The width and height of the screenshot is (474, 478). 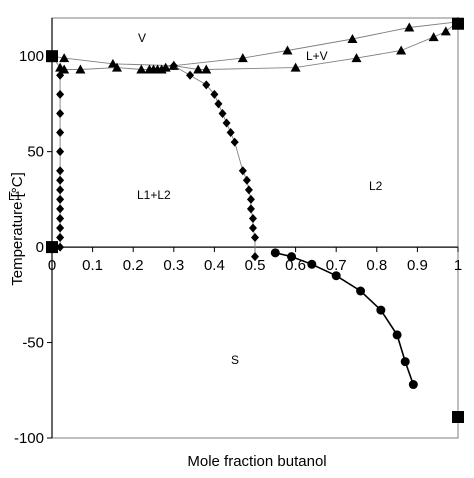 I want to click on x-tick-label: 0.6, so click(x=295, y=265).